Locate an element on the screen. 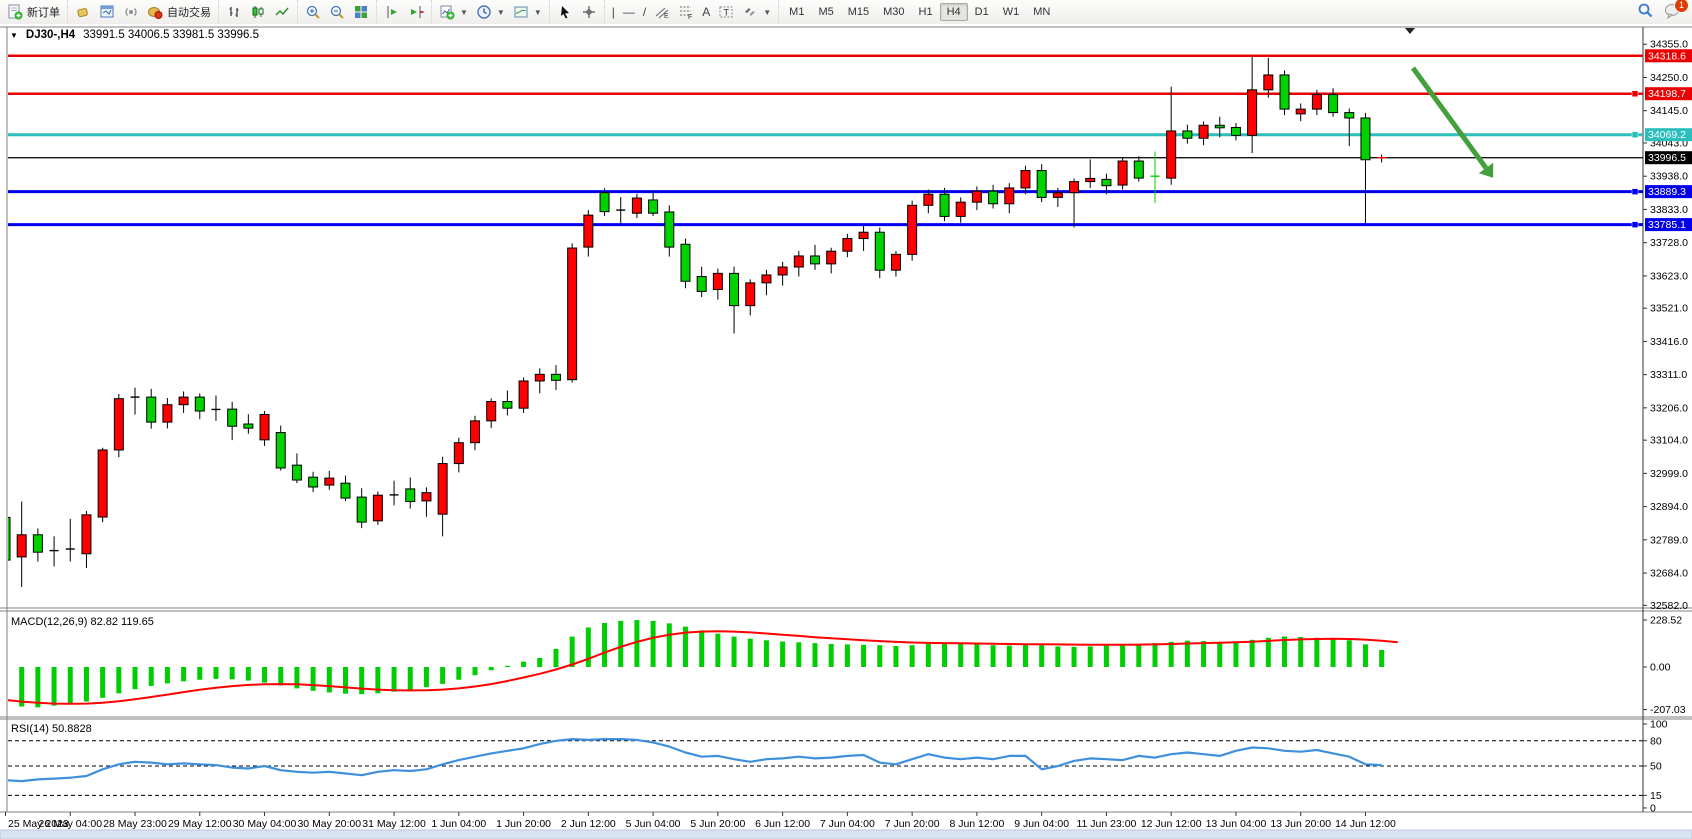  timeframe-m1: M1 is located at coordinates (797, 12).